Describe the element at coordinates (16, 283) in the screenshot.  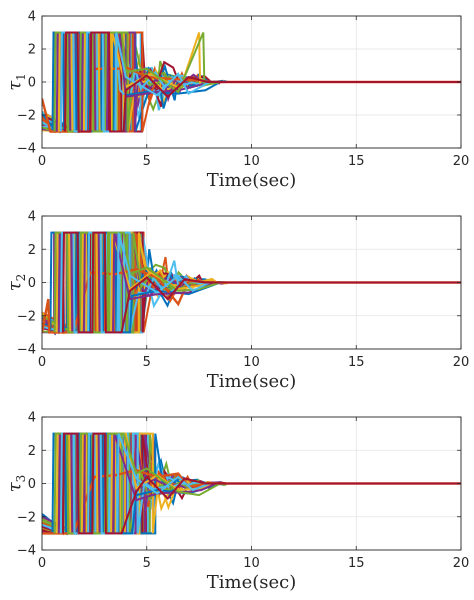
I see `y-axis-label: τ2` at that location.